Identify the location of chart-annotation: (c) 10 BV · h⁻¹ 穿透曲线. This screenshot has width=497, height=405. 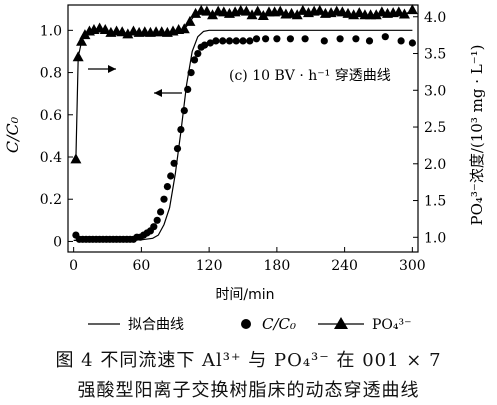
(310, 76).